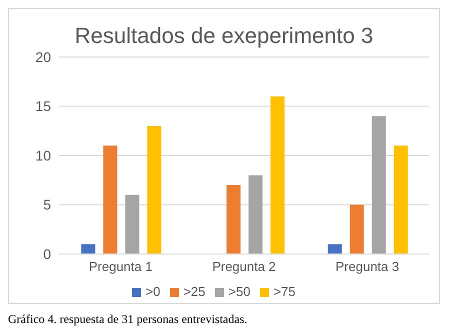 The image size is (469, 335). I want to click on y-tick-label: 5, so click(47, 204).